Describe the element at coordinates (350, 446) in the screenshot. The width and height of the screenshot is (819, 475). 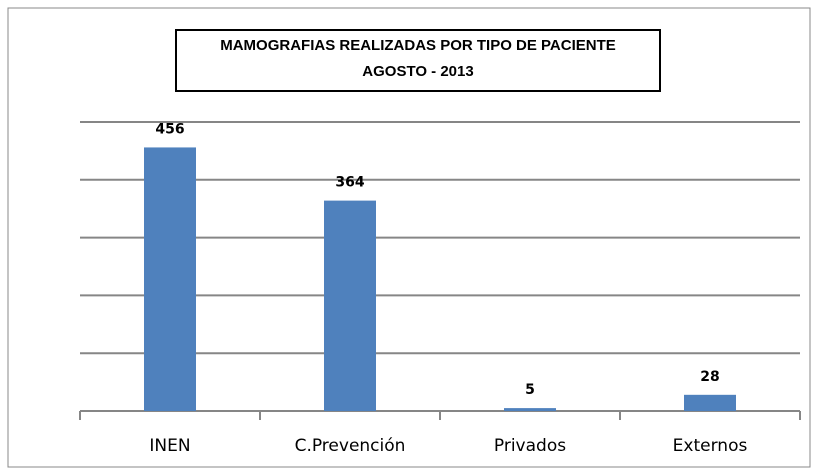
I see `x-tick-label: C.Prevención` at that location.